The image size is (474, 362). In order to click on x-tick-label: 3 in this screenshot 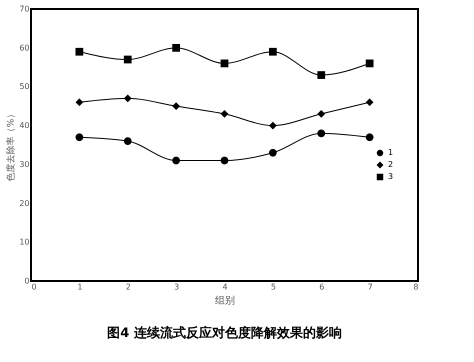, I will do `click(177, 287)`.